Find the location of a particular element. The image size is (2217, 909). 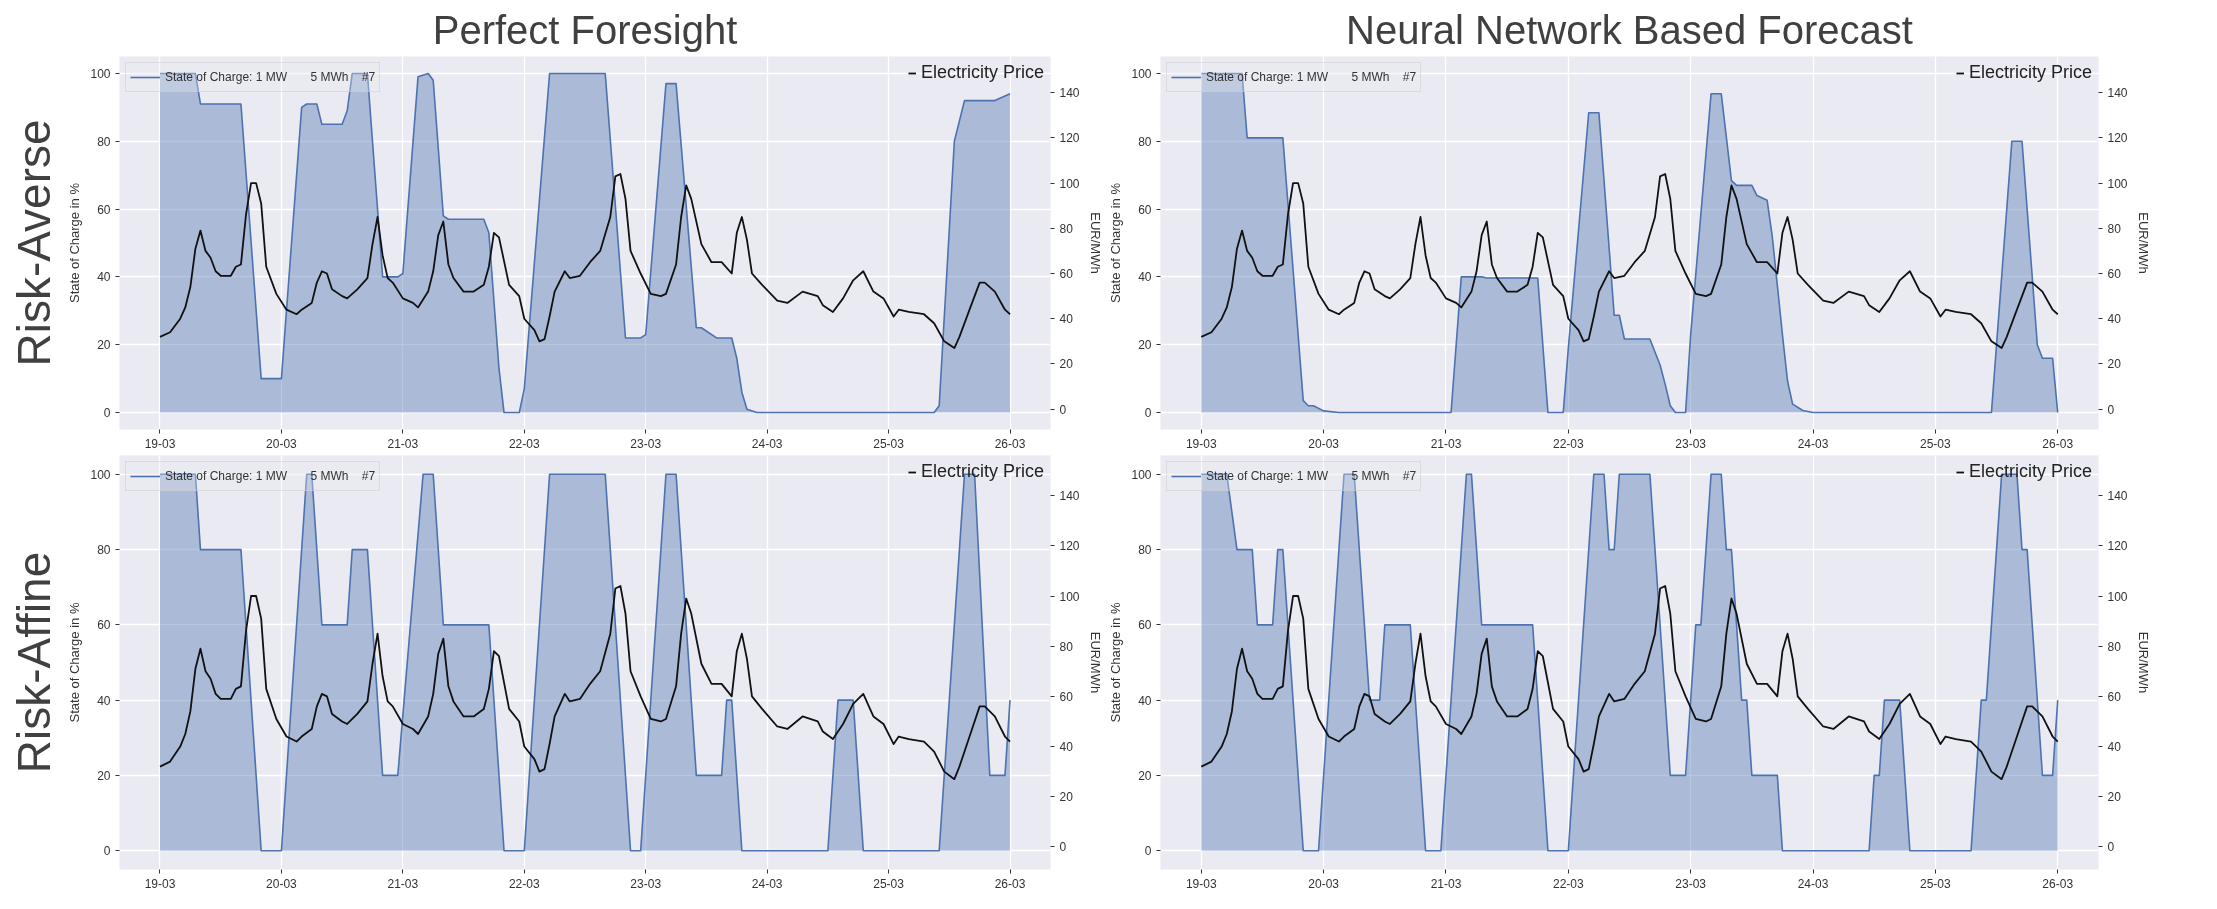

chart-title: Neural Network Based Forecast is located at coordinates (1629, 29).